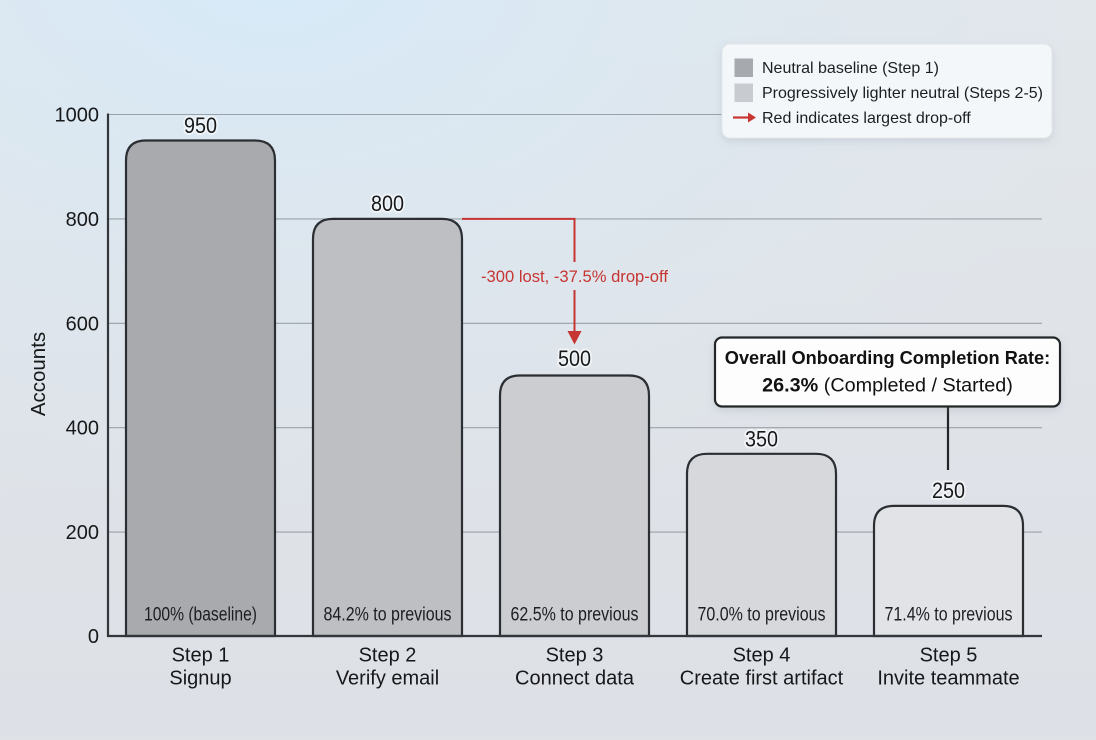 This screenshot has height=740, width=1096. What do you see at coordinates (762, 615) in the screenshot?
I see `svg-text: 70.0% to previous` at bounding box center [762, 615].